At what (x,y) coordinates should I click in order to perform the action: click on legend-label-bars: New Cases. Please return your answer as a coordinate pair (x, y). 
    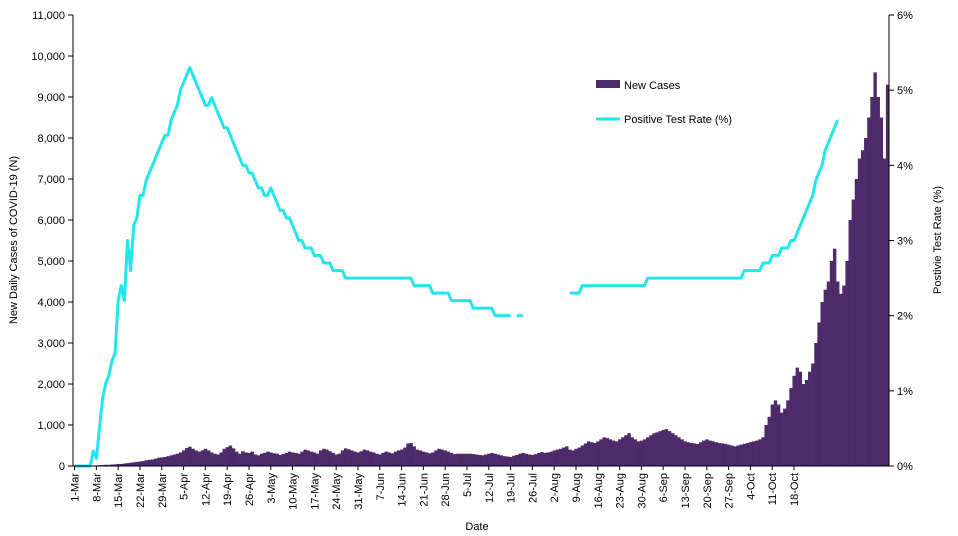
    Looking at the image, I should click on (652, 86).